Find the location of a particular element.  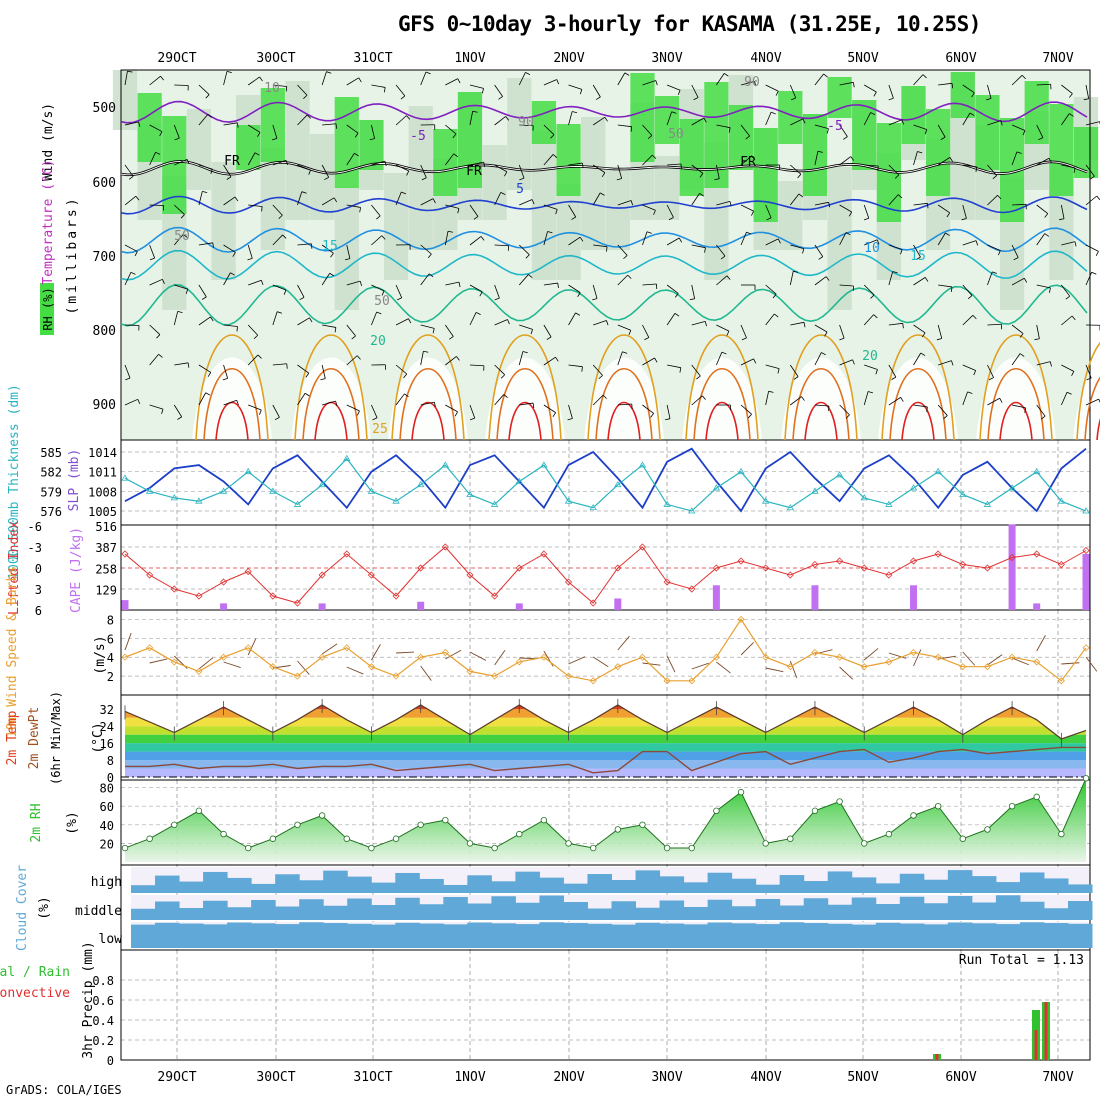

rh-tick: 60 is located at coordinates (107, 807).